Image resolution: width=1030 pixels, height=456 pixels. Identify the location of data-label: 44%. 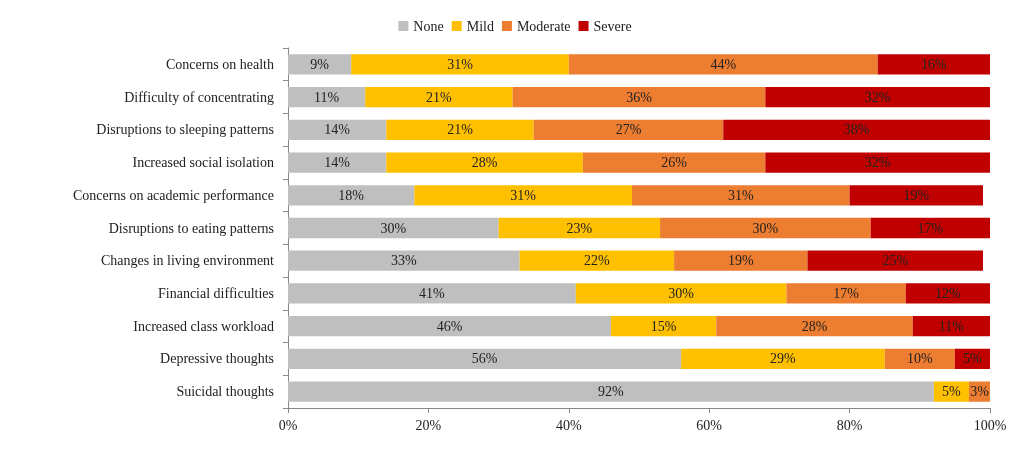
(723, 64).